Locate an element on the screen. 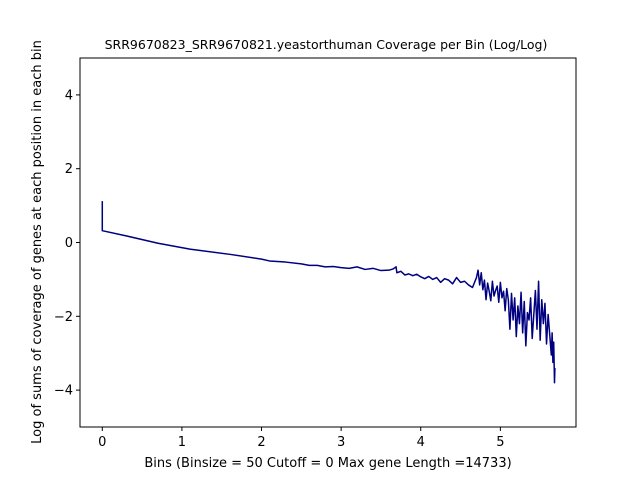 The width and height of the screenshot is (640, 480). y-tick-label: −2 is located at coordinates (63, 317).